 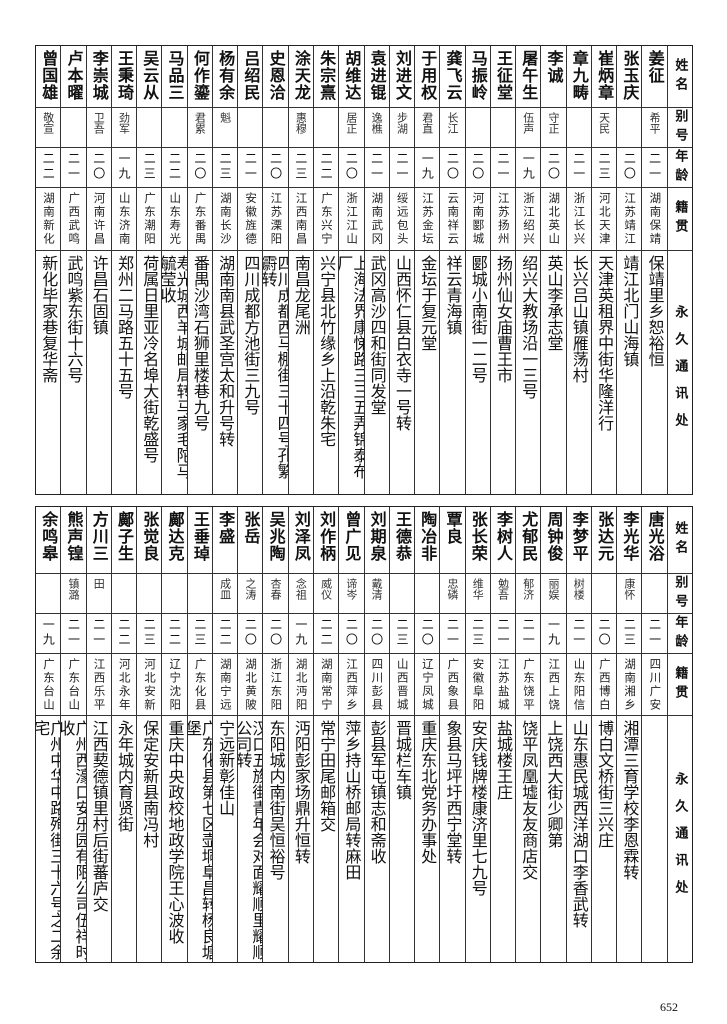 I want to click on person-name: 王征堂, so click(x=503, y=75).